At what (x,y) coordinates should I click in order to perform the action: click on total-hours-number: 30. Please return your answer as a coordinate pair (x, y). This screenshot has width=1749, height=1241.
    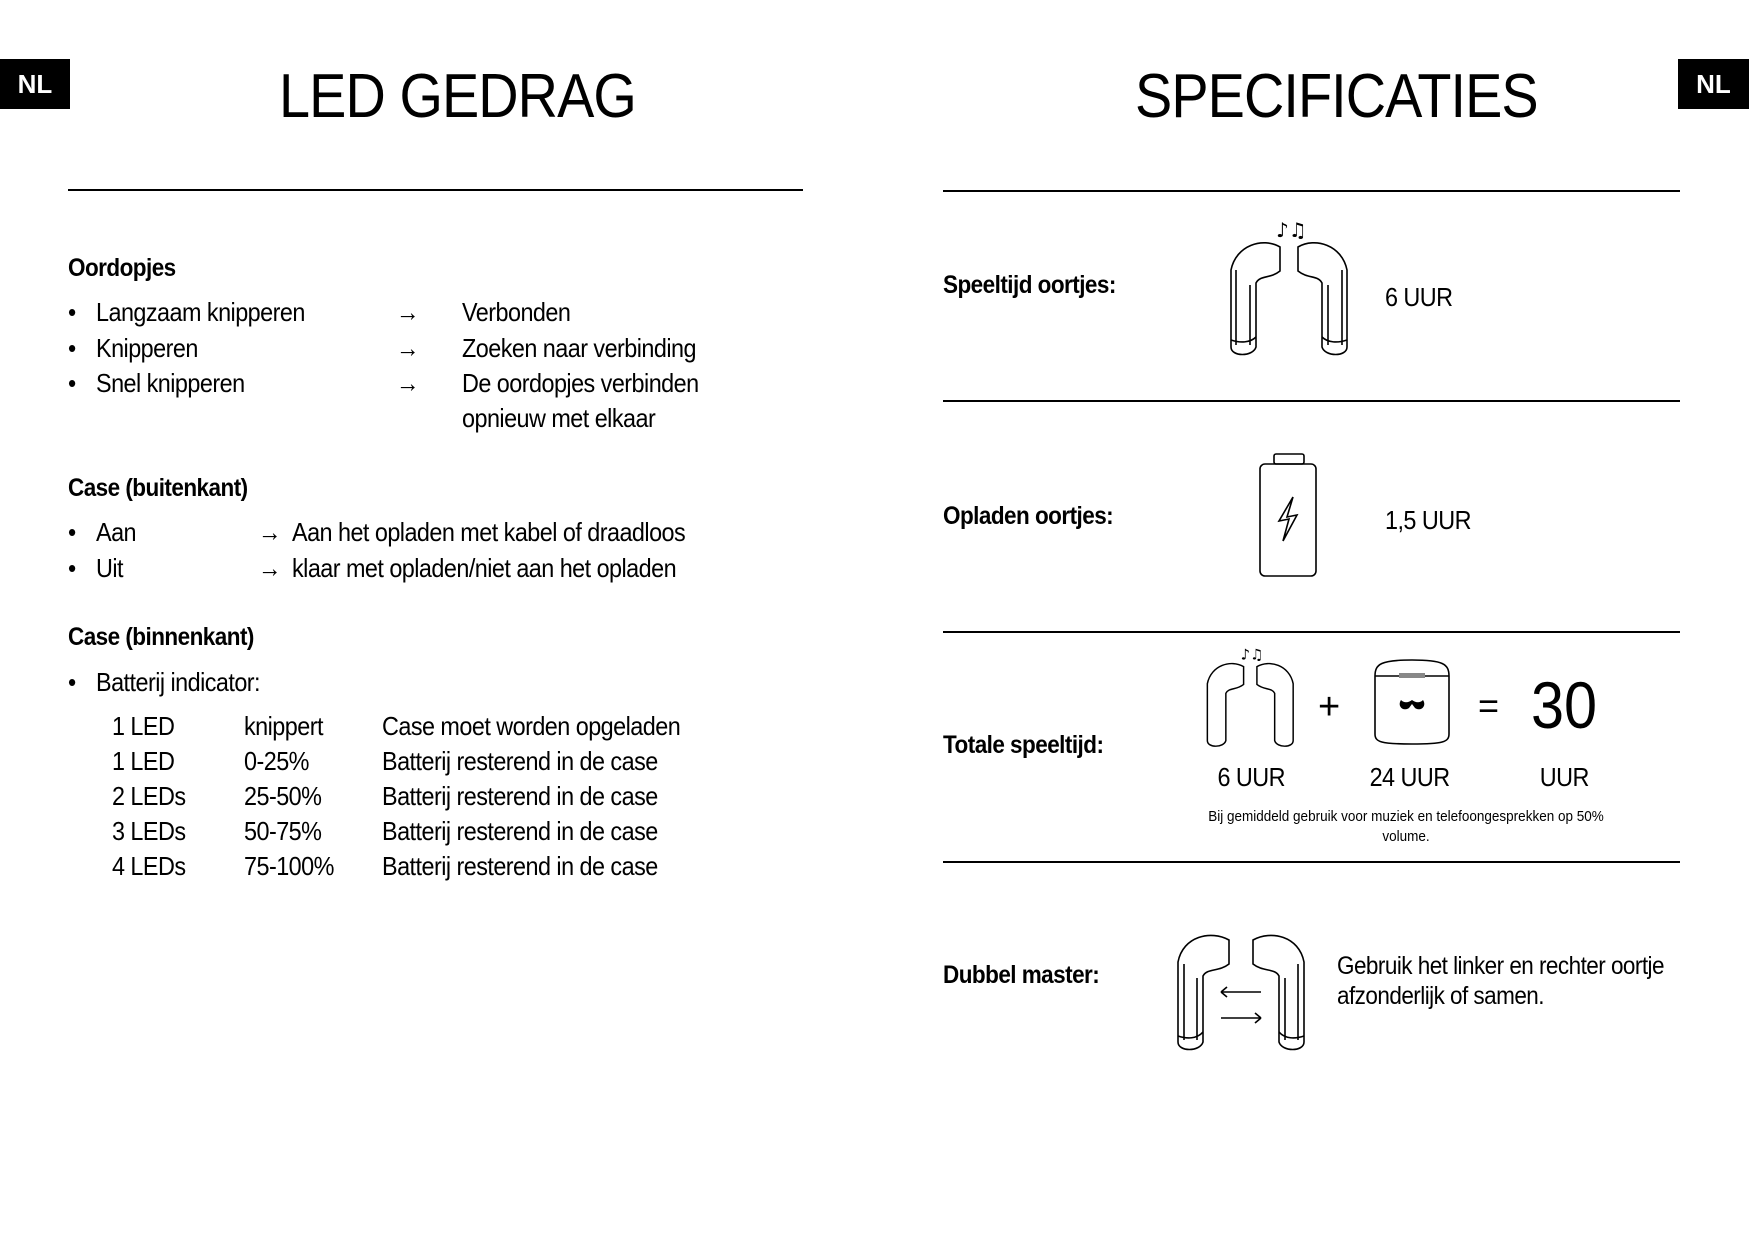
    Looking at the image, I should click on (1564, 705).